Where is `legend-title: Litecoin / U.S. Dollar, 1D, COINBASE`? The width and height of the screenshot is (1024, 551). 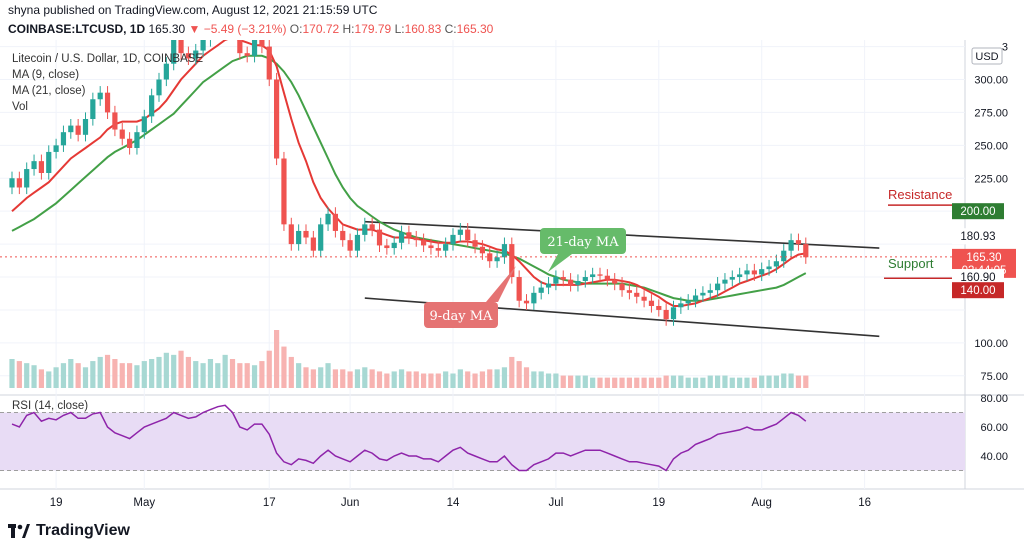
legend-title: Litecoin / U.S. Dollar, 1D, COINBASE is located at coordinates (108, 59).